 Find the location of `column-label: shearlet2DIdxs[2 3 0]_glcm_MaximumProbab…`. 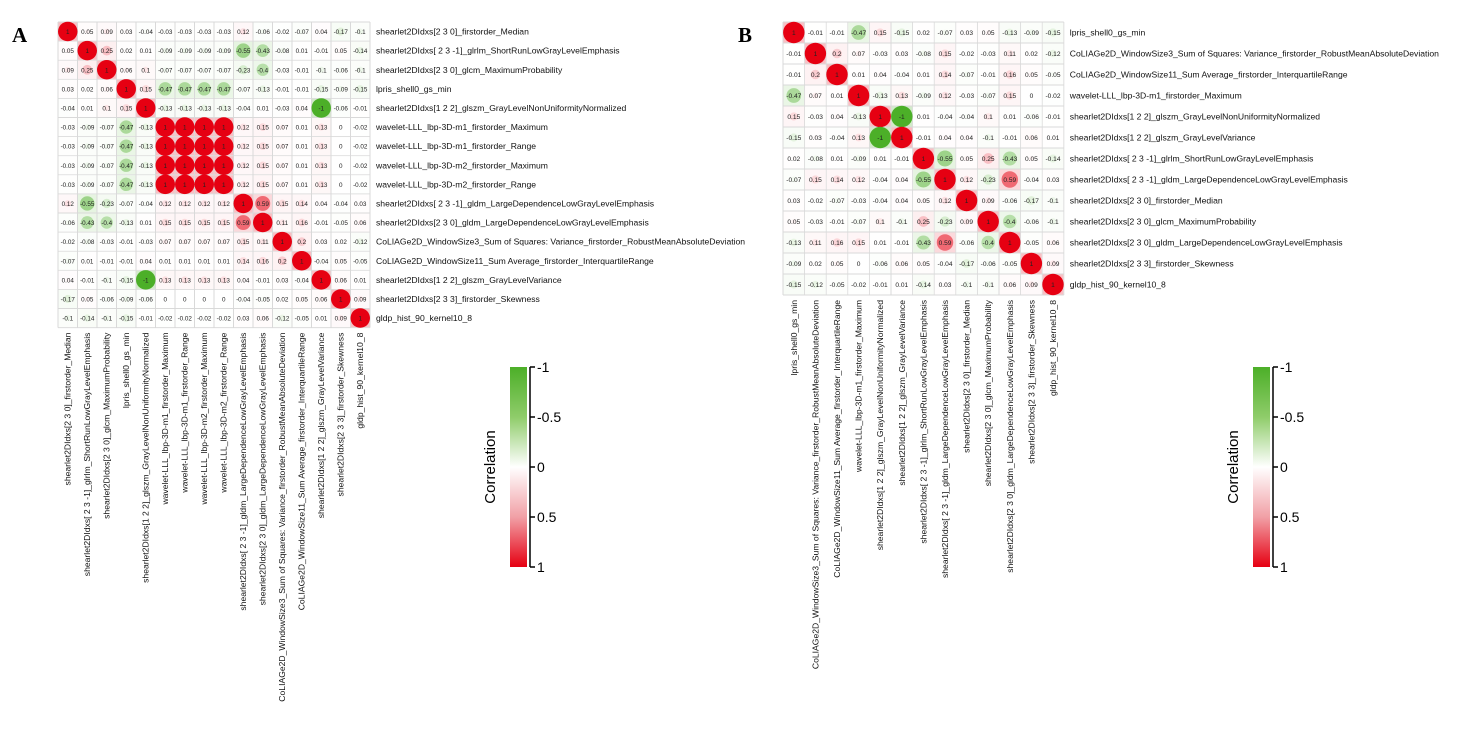

column-label: shearlet2DIdxs[2 3 0]_glcm_MaximumProbab… is located at coordinates (107, 425).